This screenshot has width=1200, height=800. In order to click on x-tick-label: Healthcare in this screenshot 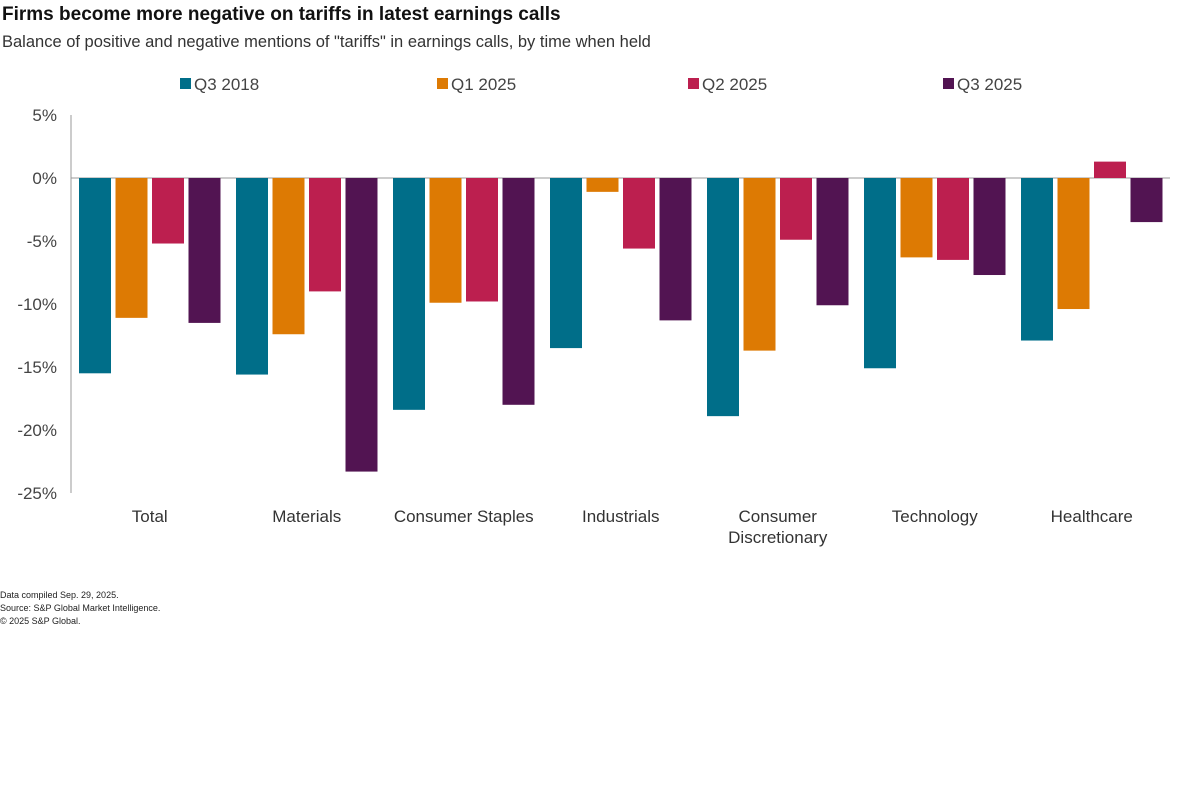, I will do `click(1092, 516)`.